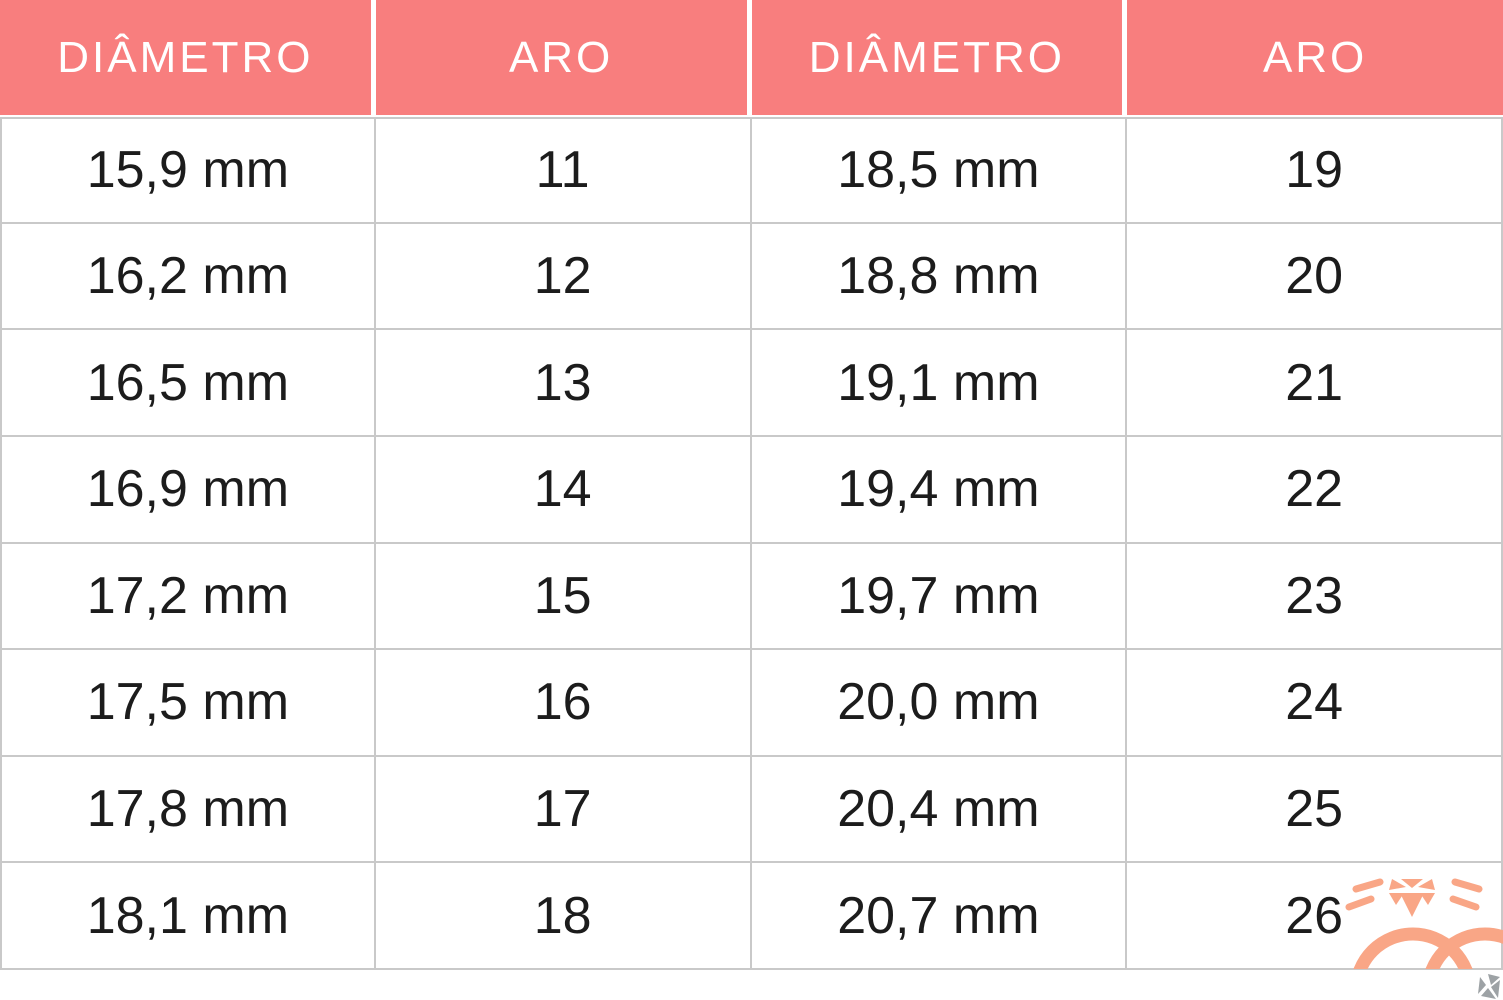 Image resolution: width=1503 pixels, height=1000 pixels. What do you see at coordinates (188, 916) in the screenshot?
I see `diameter-cell: 18,1 mm` at bounding box center [188, 916].